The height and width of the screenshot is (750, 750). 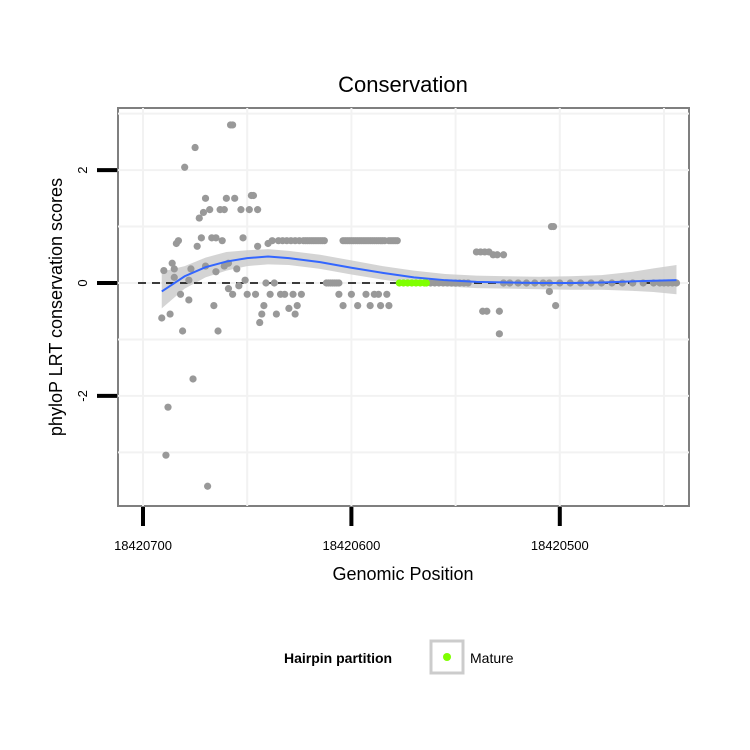 What do you see at coordinates (351, 545) in the screenshot?
I see `x-tick-label: 18420600` at bounding box center [351, 545].